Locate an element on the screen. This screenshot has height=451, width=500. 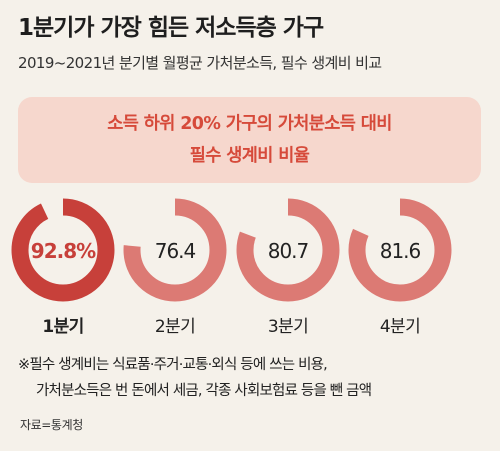
donut-value-4: 81.6 is located at coordinates (400, 251).